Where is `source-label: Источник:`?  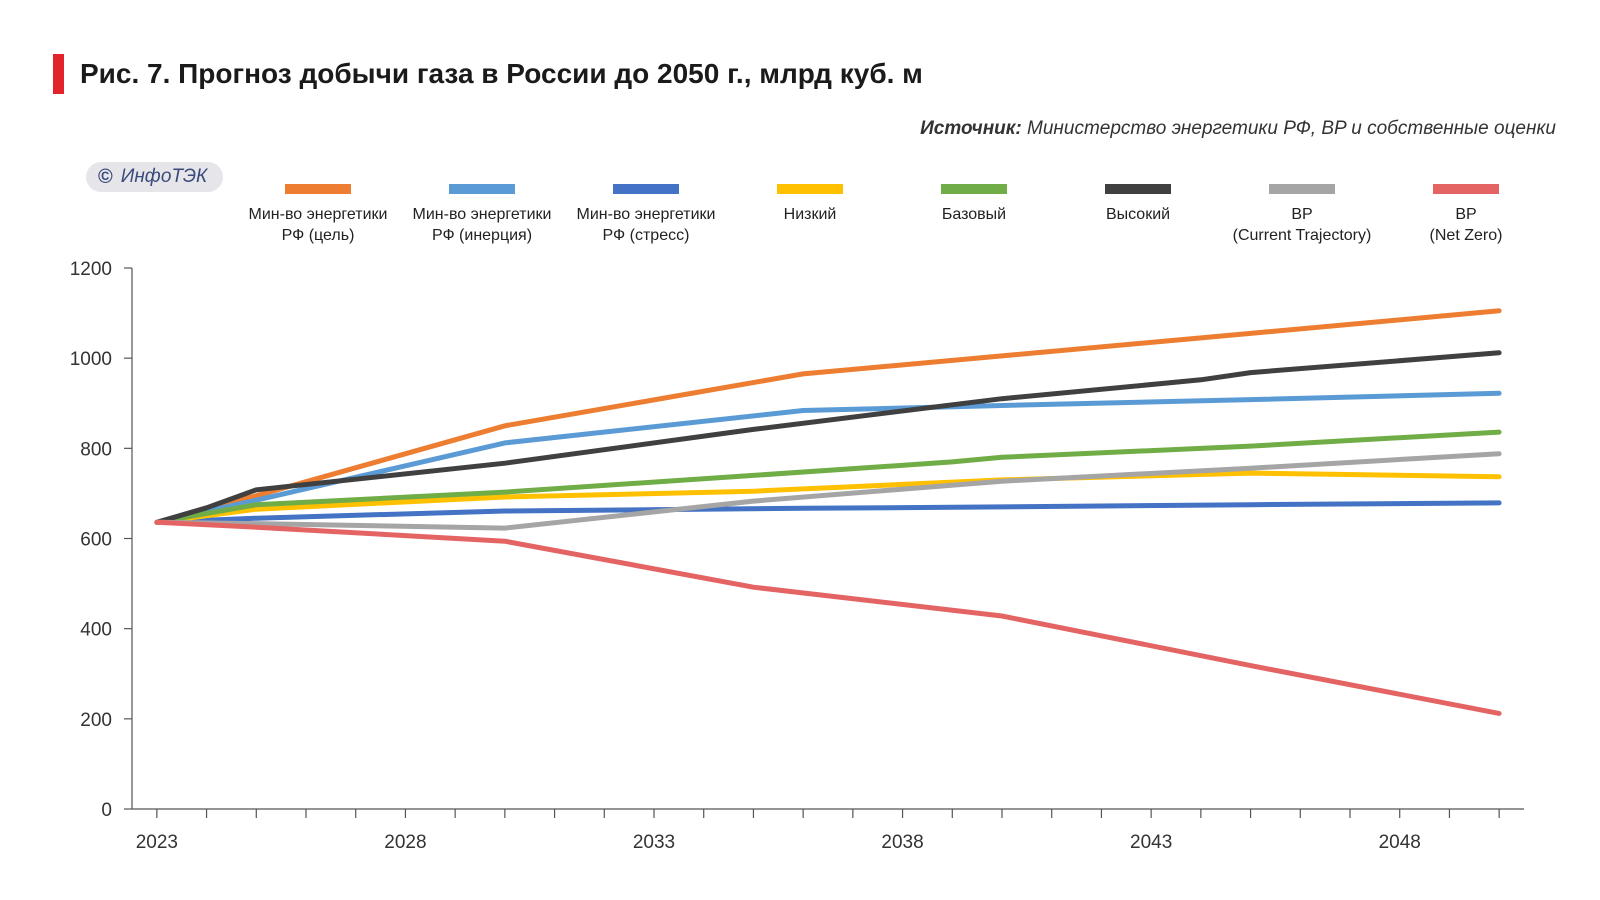 source-label: Источник: is located at coordinates (971, 128).